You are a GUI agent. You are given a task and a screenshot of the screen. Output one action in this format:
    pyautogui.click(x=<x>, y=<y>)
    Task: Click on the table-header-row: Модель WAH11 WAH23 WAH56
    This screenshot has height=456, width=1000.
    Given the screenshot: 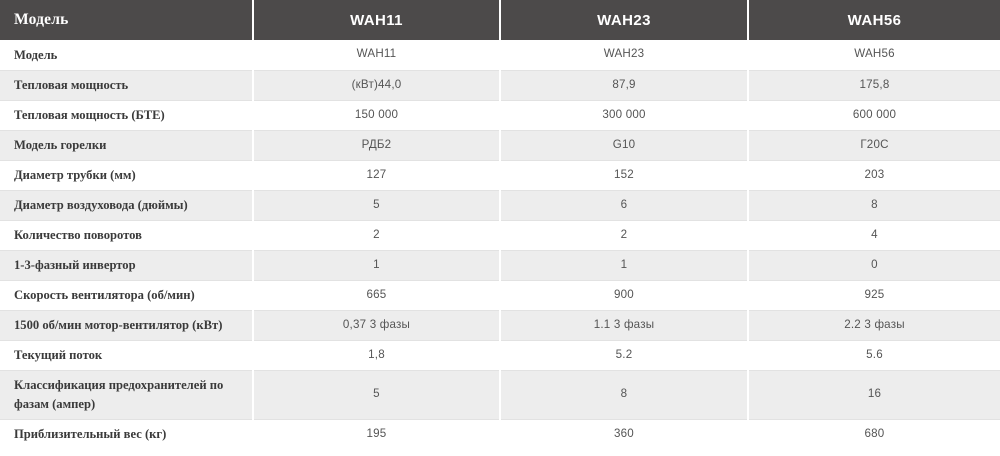 What is the action you would take?
    pyautogui.click(x=500, y=20)
    